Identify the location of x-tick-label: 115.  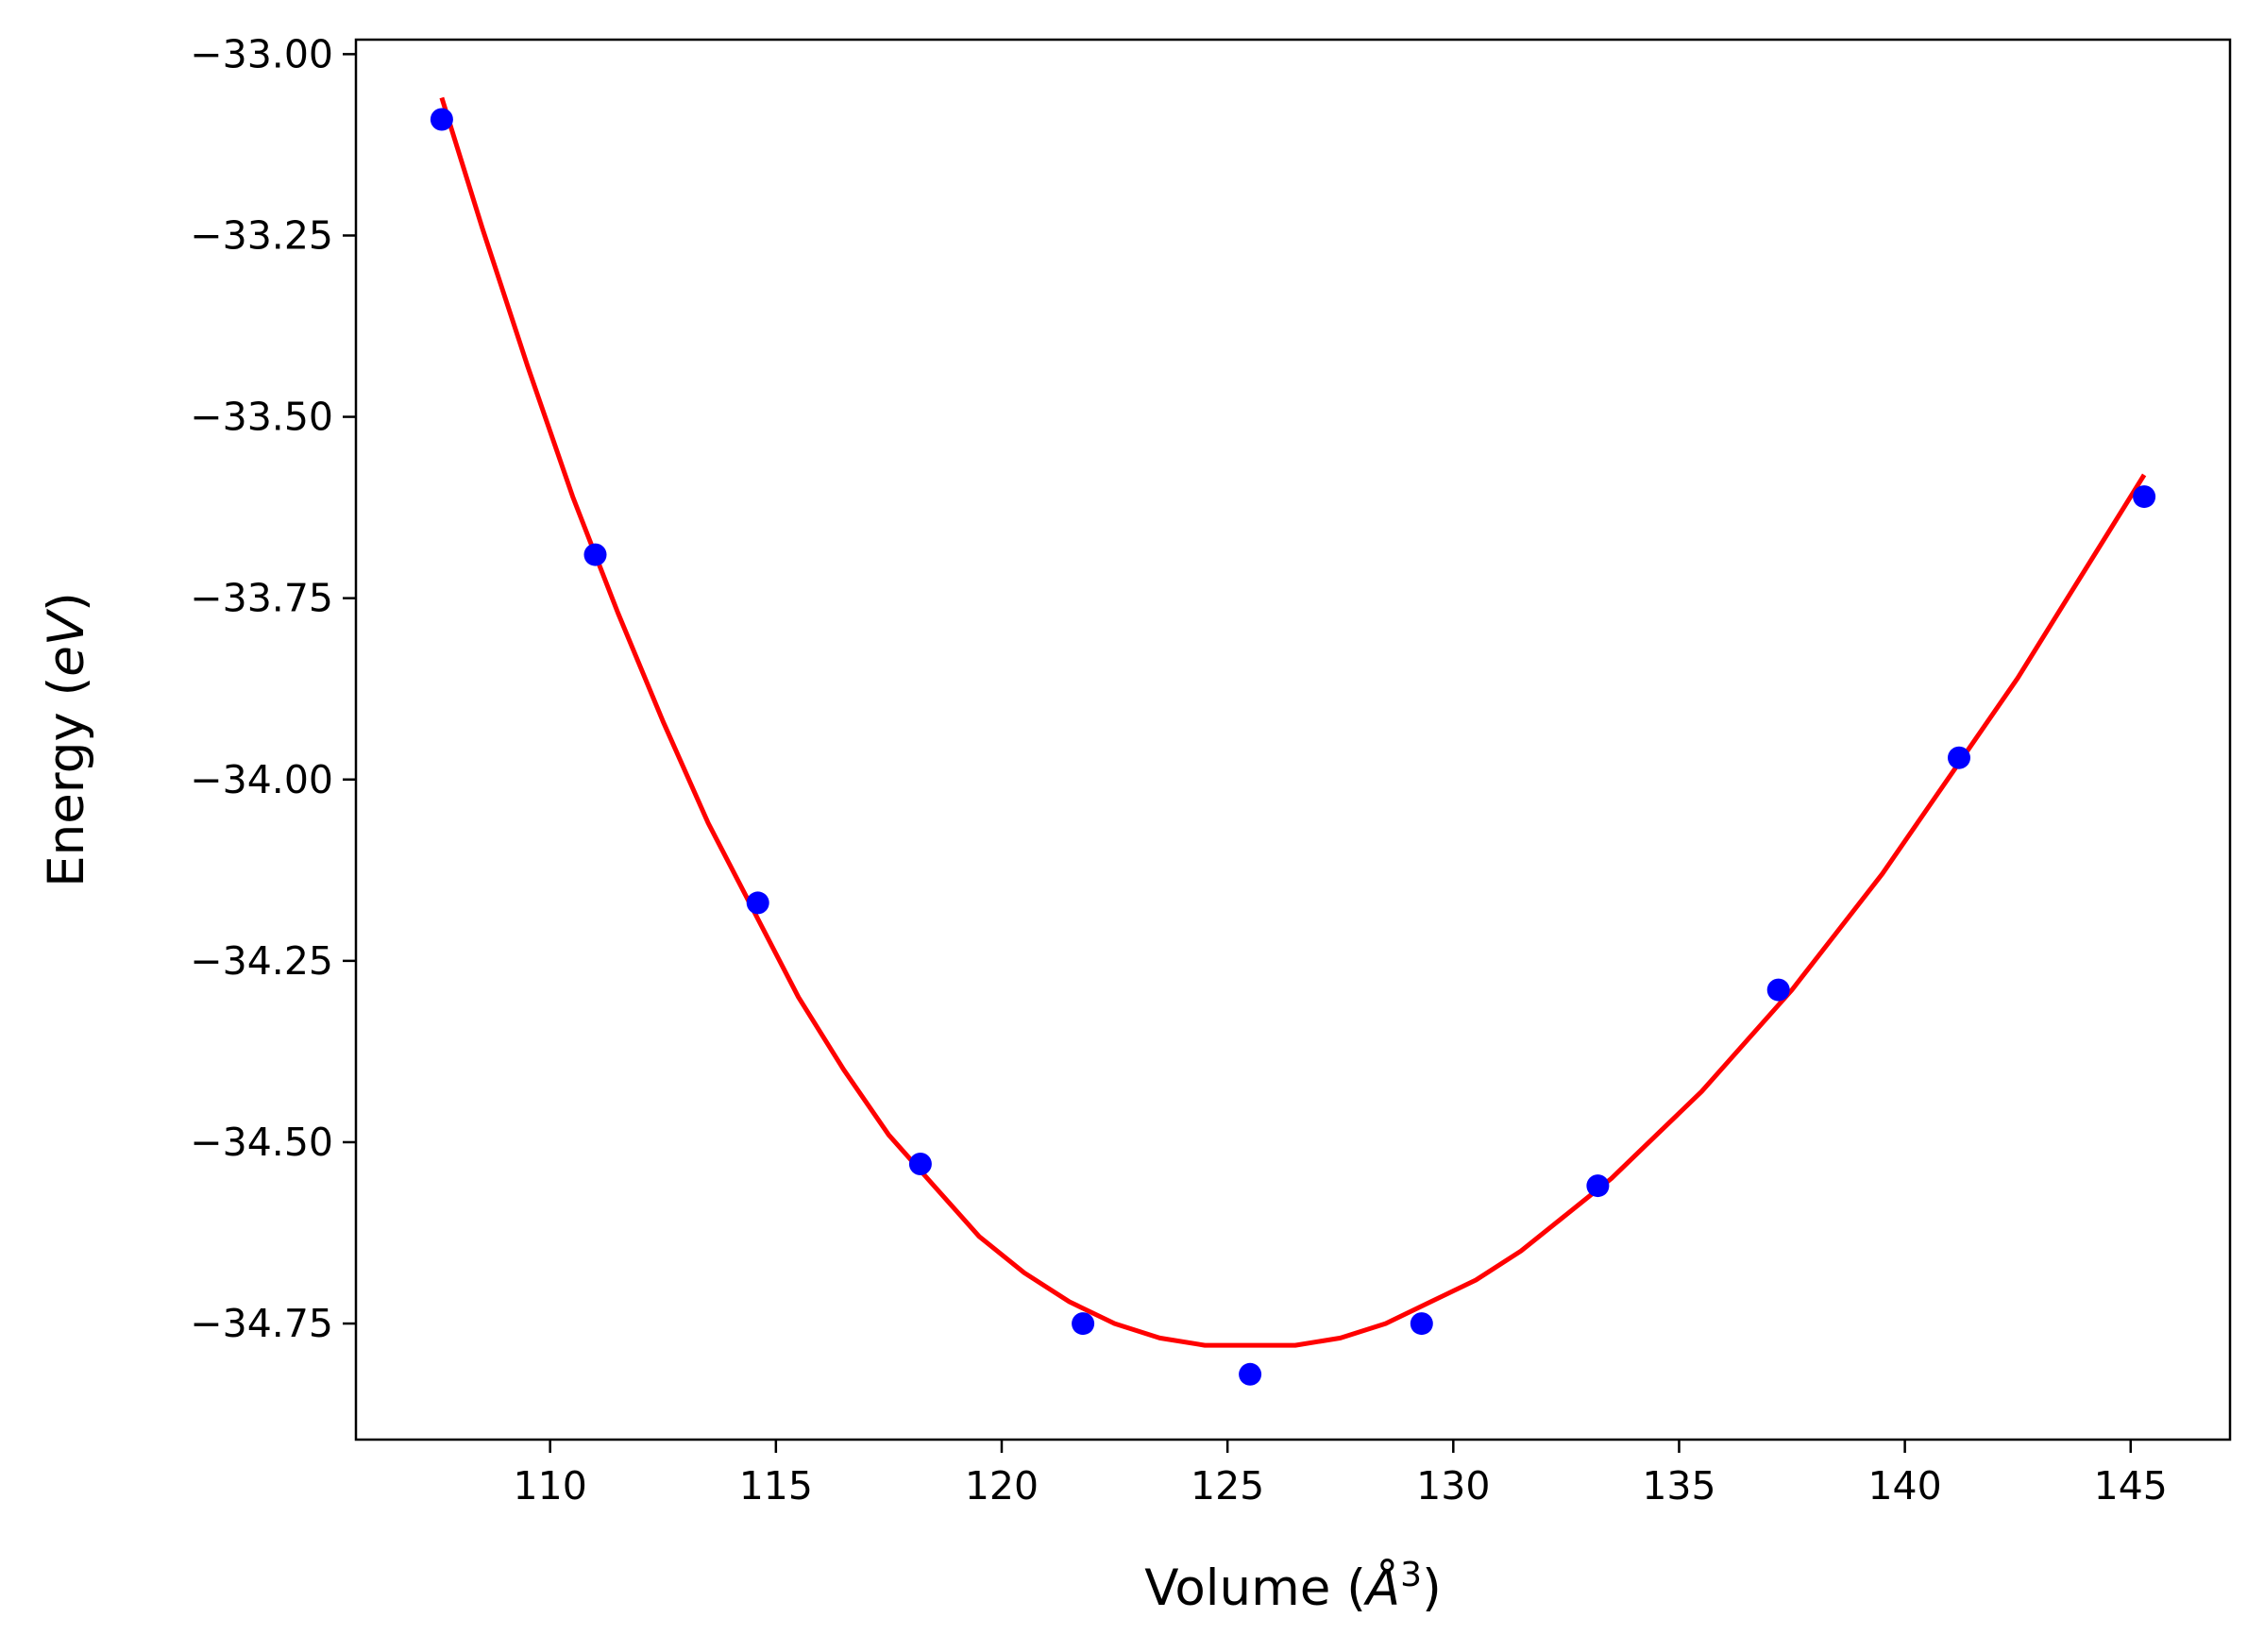
(776, 1486).